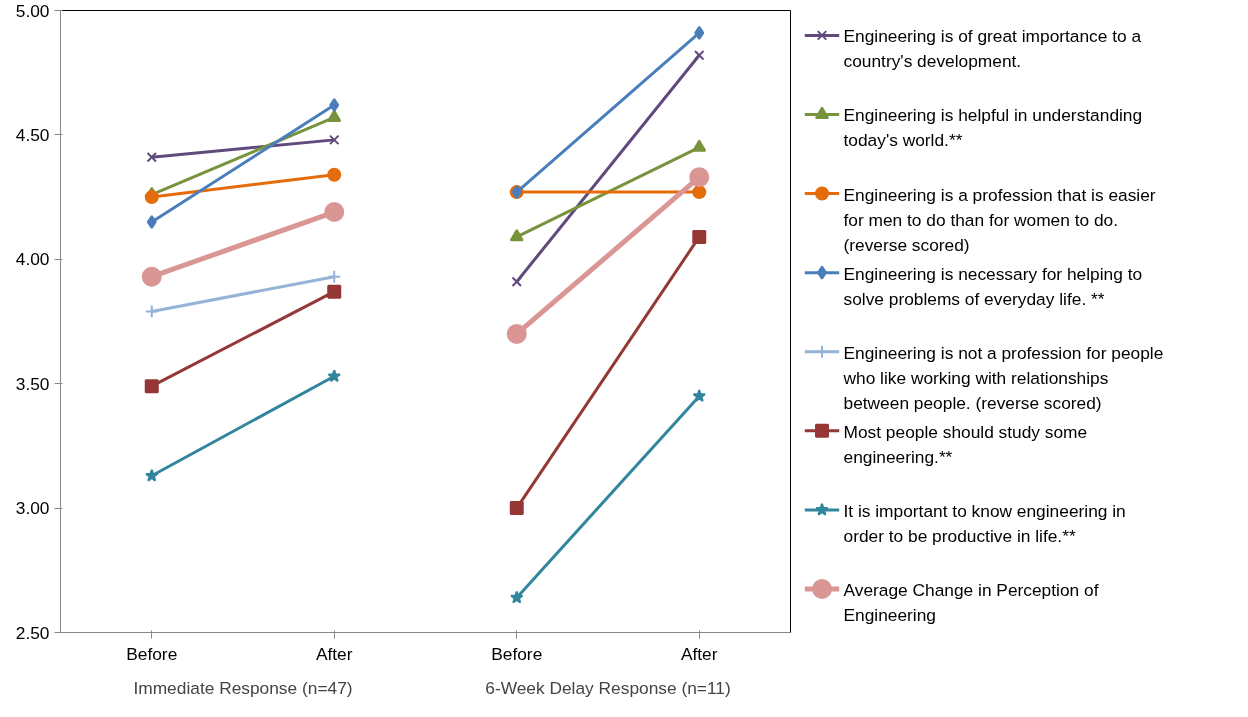 Image resolution: width=1248 pixels, height=717 pixels. Describe the element at coordinates (243, 687) in the screenshot. I see `text: Immediate Response (n=47)` at that location.